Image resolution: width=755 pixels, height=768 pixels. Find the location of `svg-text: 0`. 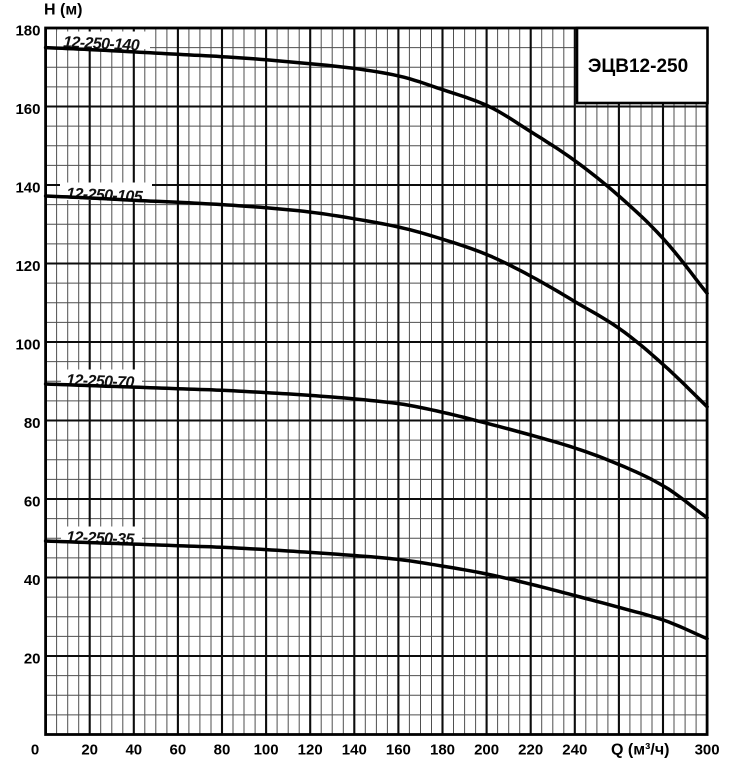

svg-text: 0 is located at coordinates (35, 750).